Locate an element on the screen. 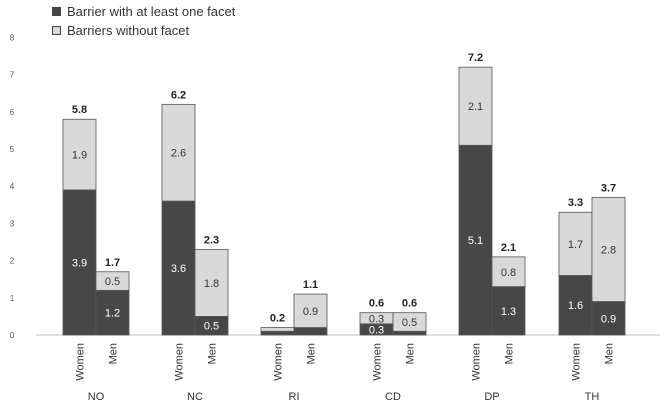  data-label-dp-men-series-2: 0.8 is located at coordinates (508, 273).